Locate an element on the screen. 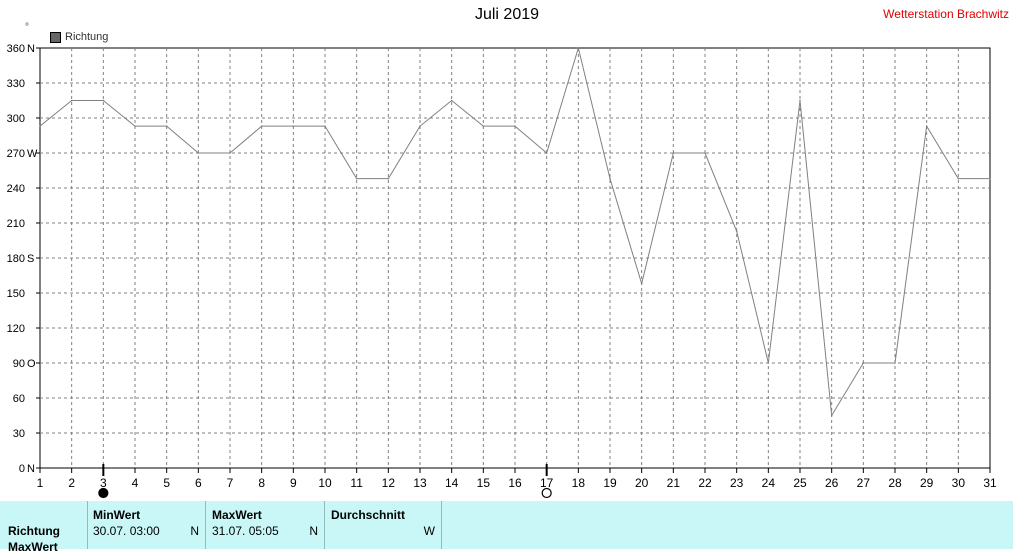 This screenshot has height=554, width=1021. y-direction-label: W is located at coordinates (32, 154).